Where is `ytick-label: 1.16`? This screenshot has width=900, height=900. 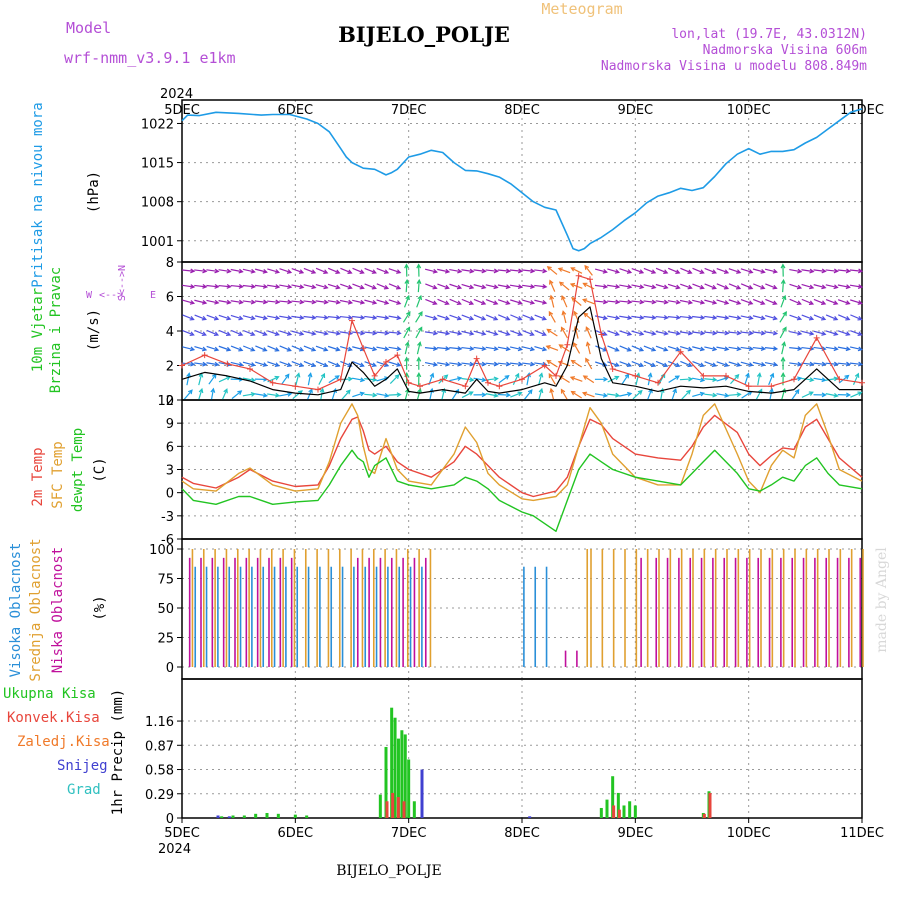 ytick-label: 1.16 is located at coordinates (159, 722).